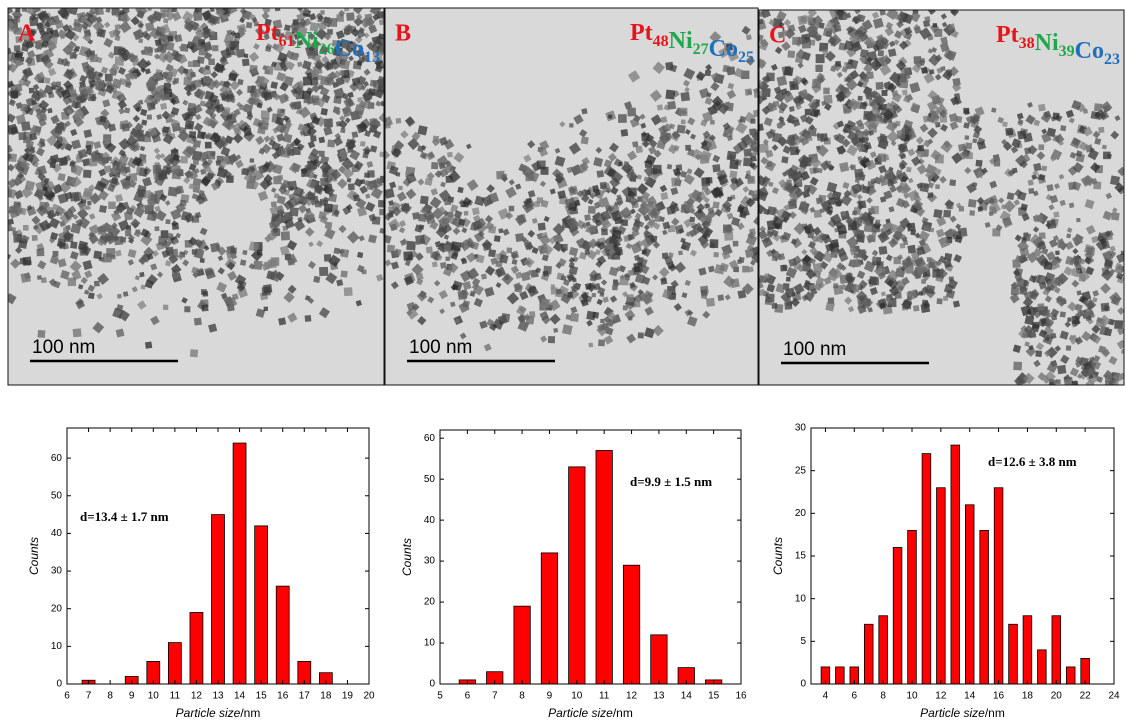 This screenshot has height=727, width=1126. Describe the element at coordinates (641, 33) in the screenshot. I see `element: Pt` at that location.